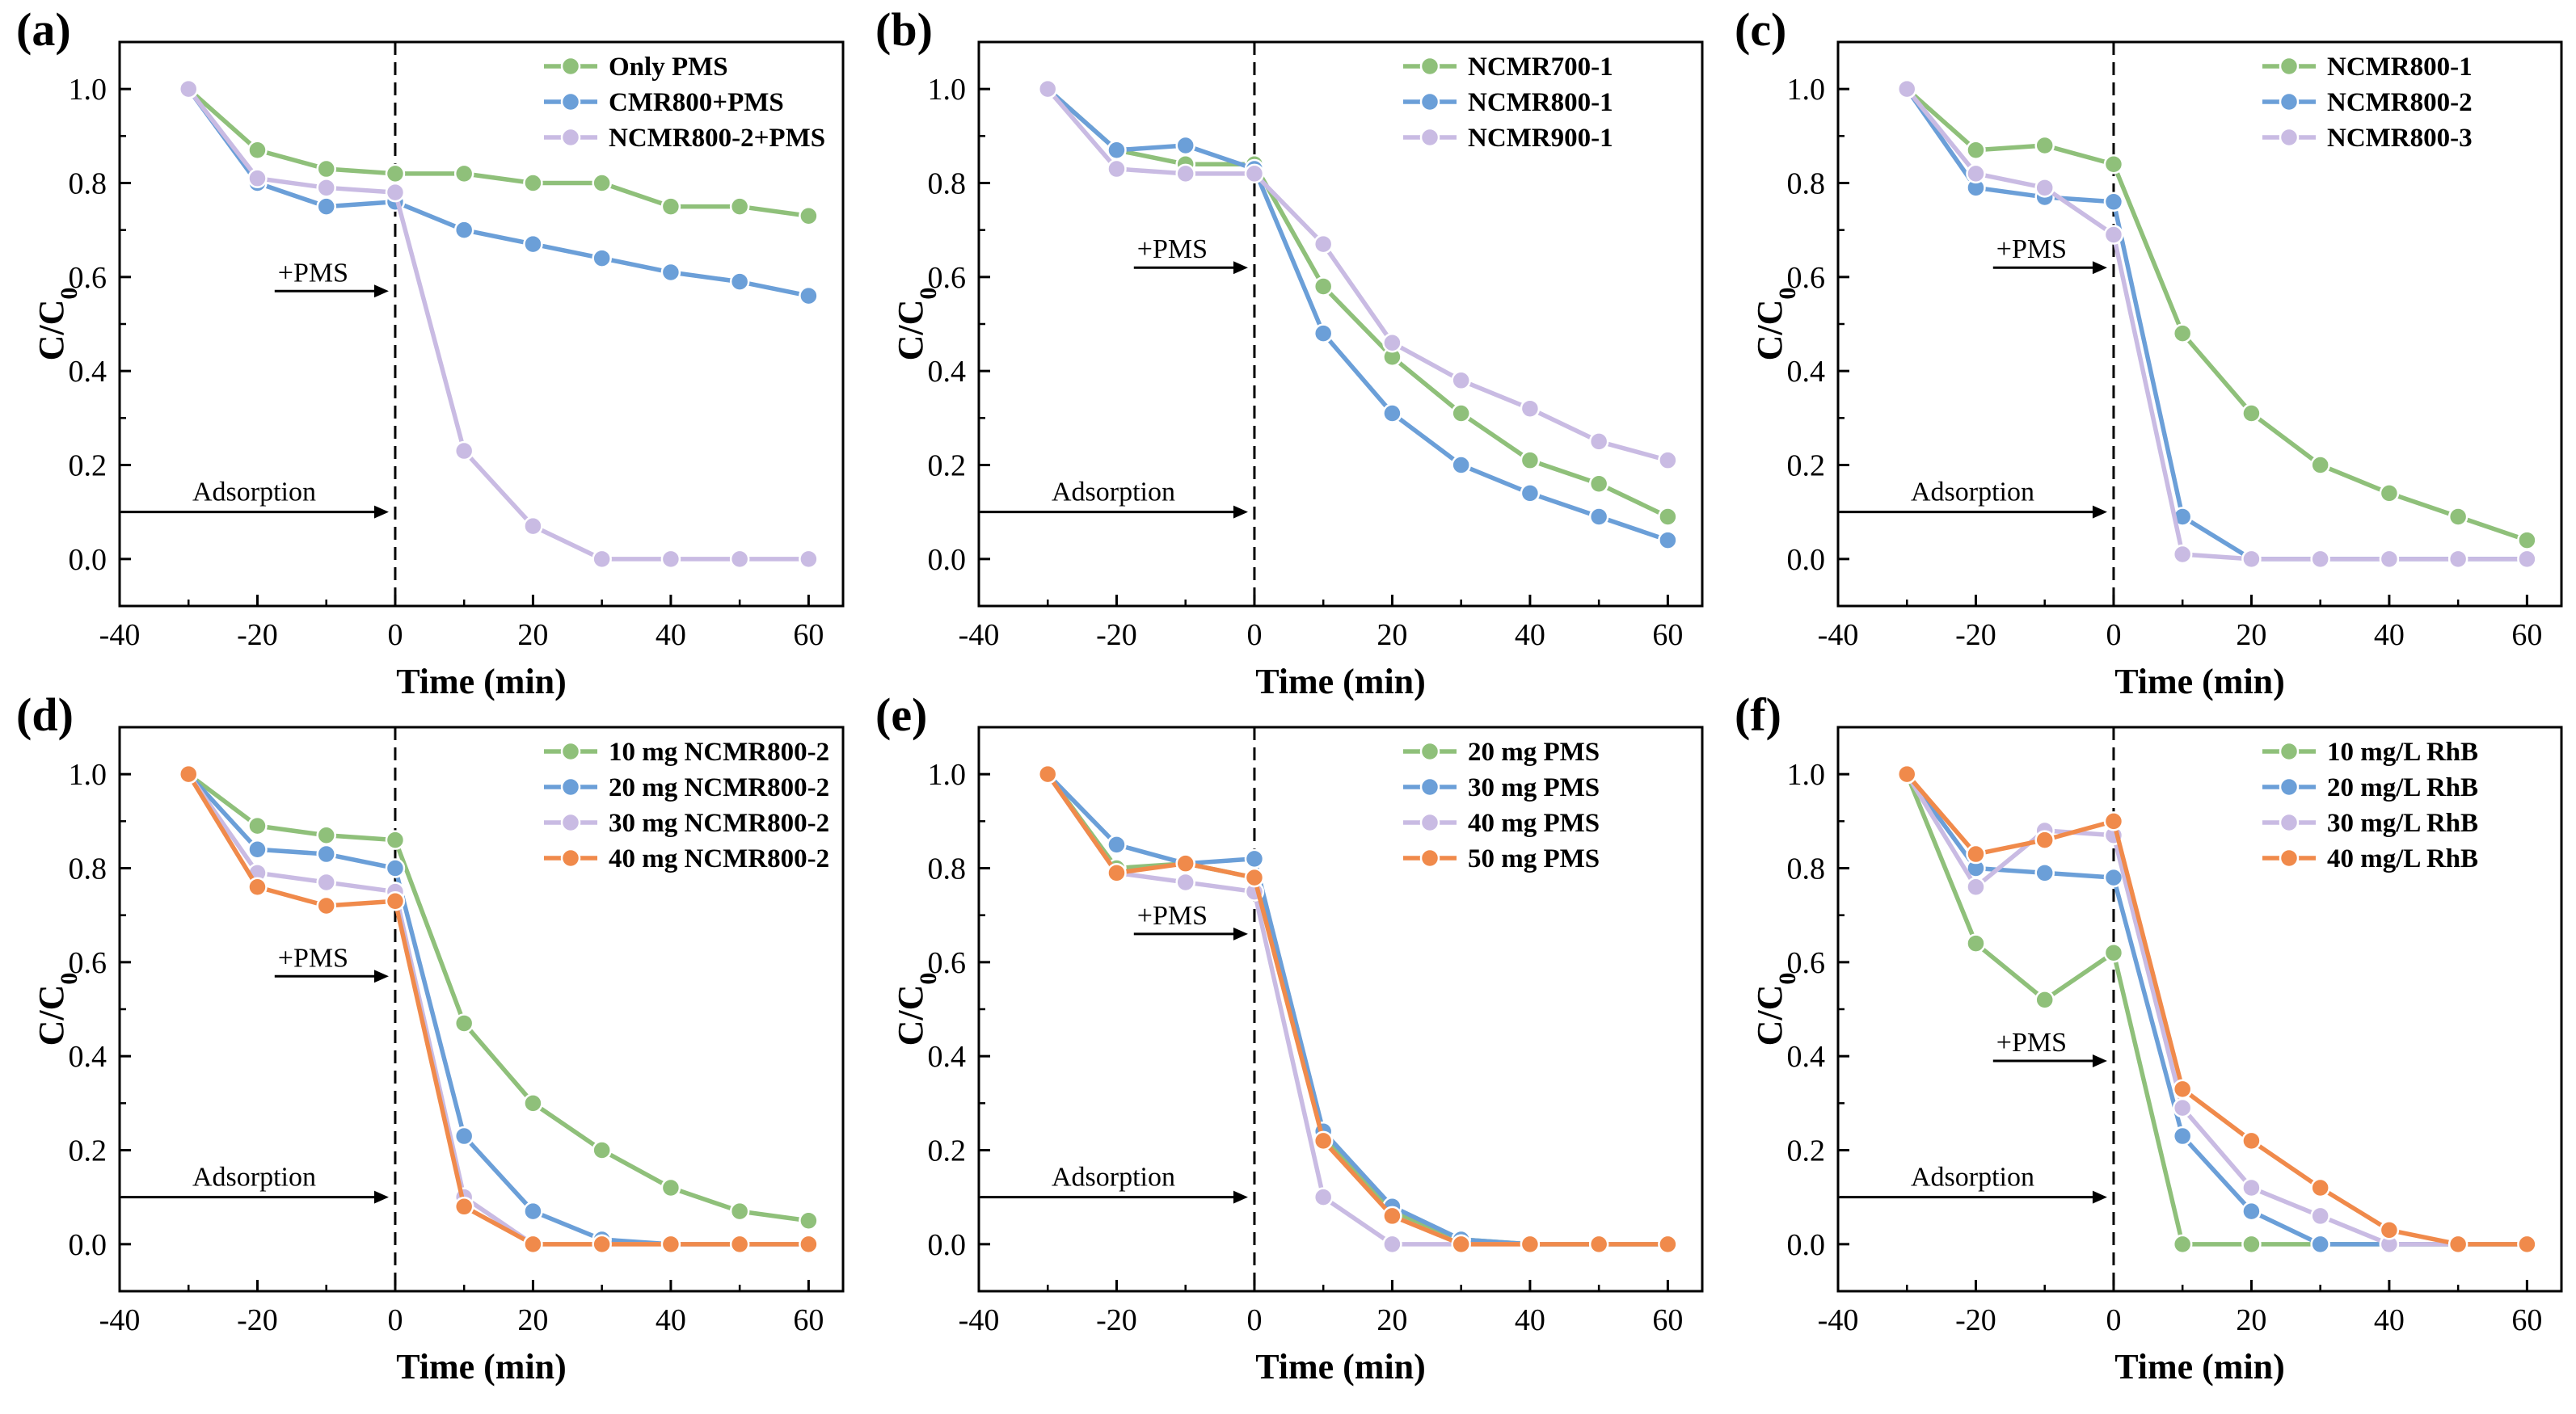 Image resolution: width=2576 pixels, height=1414 pixels. Describe the element at coordinates (696, 102) in the screenshot. I see `legend-label: CMR800+PMS` at that location.